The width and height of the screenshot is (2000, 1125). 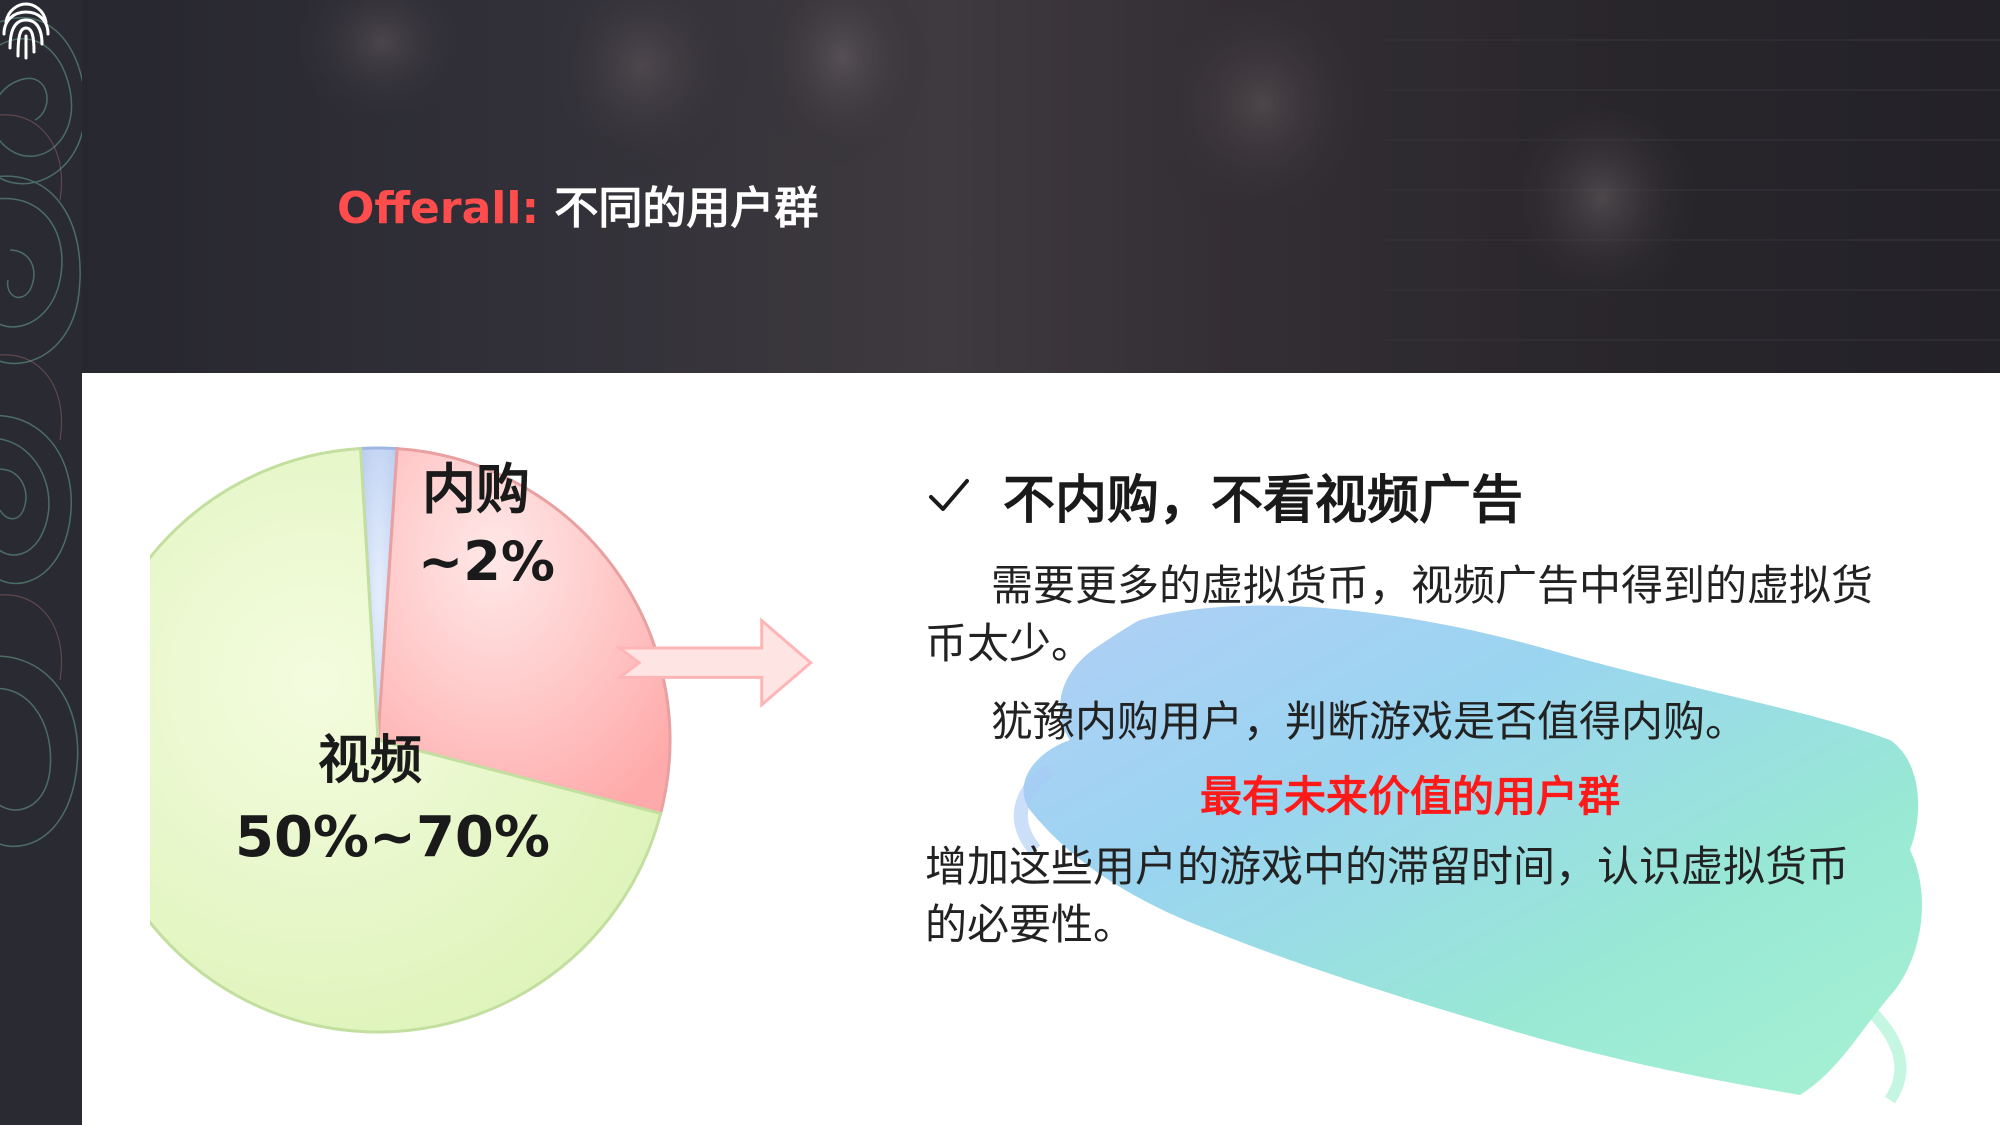 What do you see at coordinates (1387, 895) in the screenshot?
I see `paragraph-3: 增加这些用户的游戏中的滞留时间，认识虚拟货币的必要性。` at bounding box center [1387, 895].